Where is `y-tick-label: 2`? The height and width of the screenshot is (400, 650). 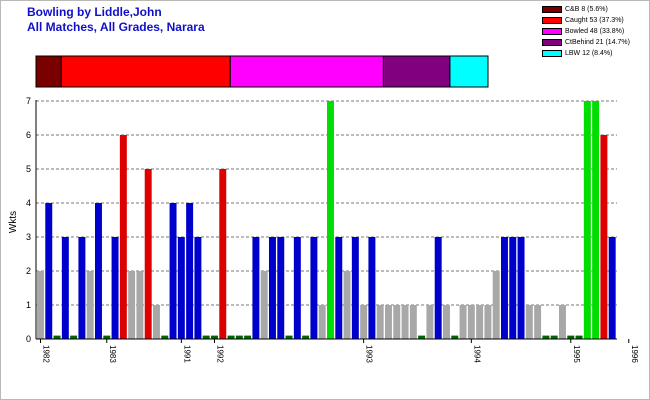 y-tick-label: 2 is located at coordinates (28, 271).